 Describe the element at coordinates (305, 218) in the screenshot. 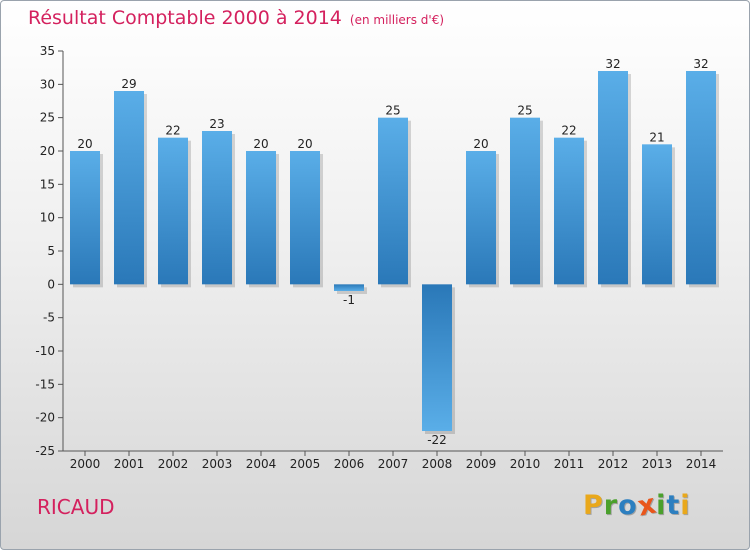

I see `bar-2005` at that location.